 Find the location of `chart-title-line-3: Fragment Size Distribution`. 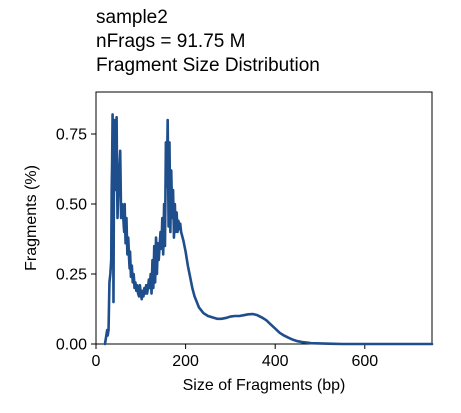

chart-title-line-3: Fragment Size Distribution is located at coordinates (208, 65).